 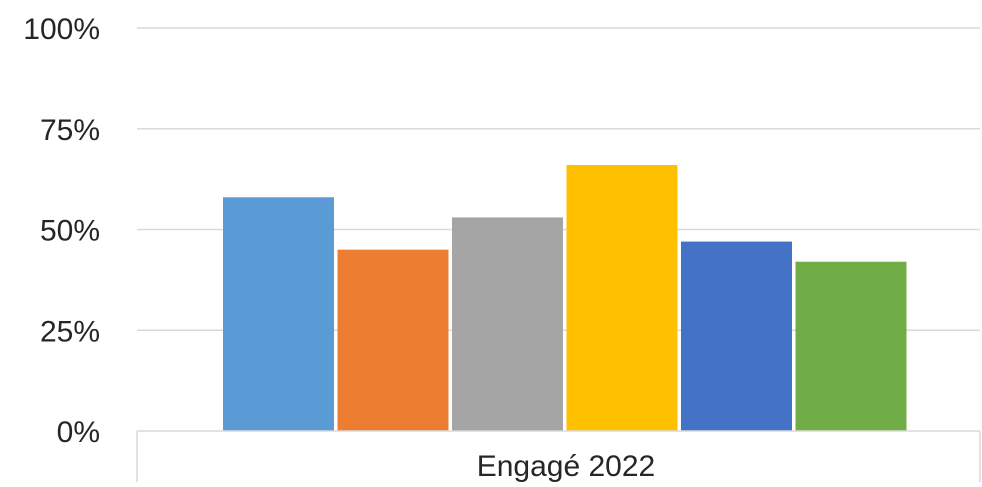 What do you see at coordinates (70, 231) in the screenshot?
I see `y-tick-label: 50%` at bounding box center [70, 231].